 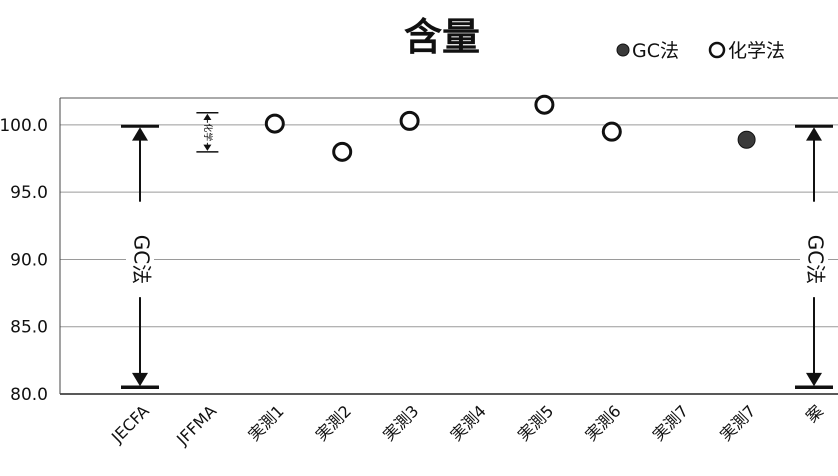 What do you see at coordinates (333, 422) in the screenshot?
I see `x-tick-label: 実測2` at bounding box center [333, 422].